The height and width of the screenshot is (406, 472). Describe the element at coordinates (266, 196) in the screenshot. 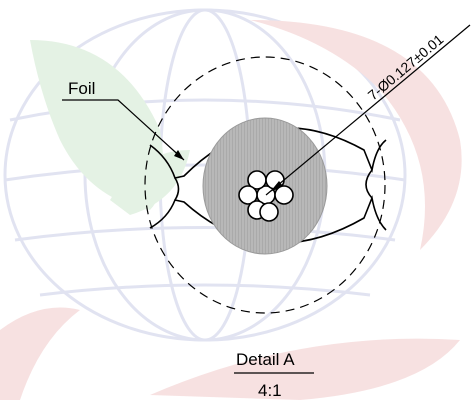

I see `conductor-strands` at that location.